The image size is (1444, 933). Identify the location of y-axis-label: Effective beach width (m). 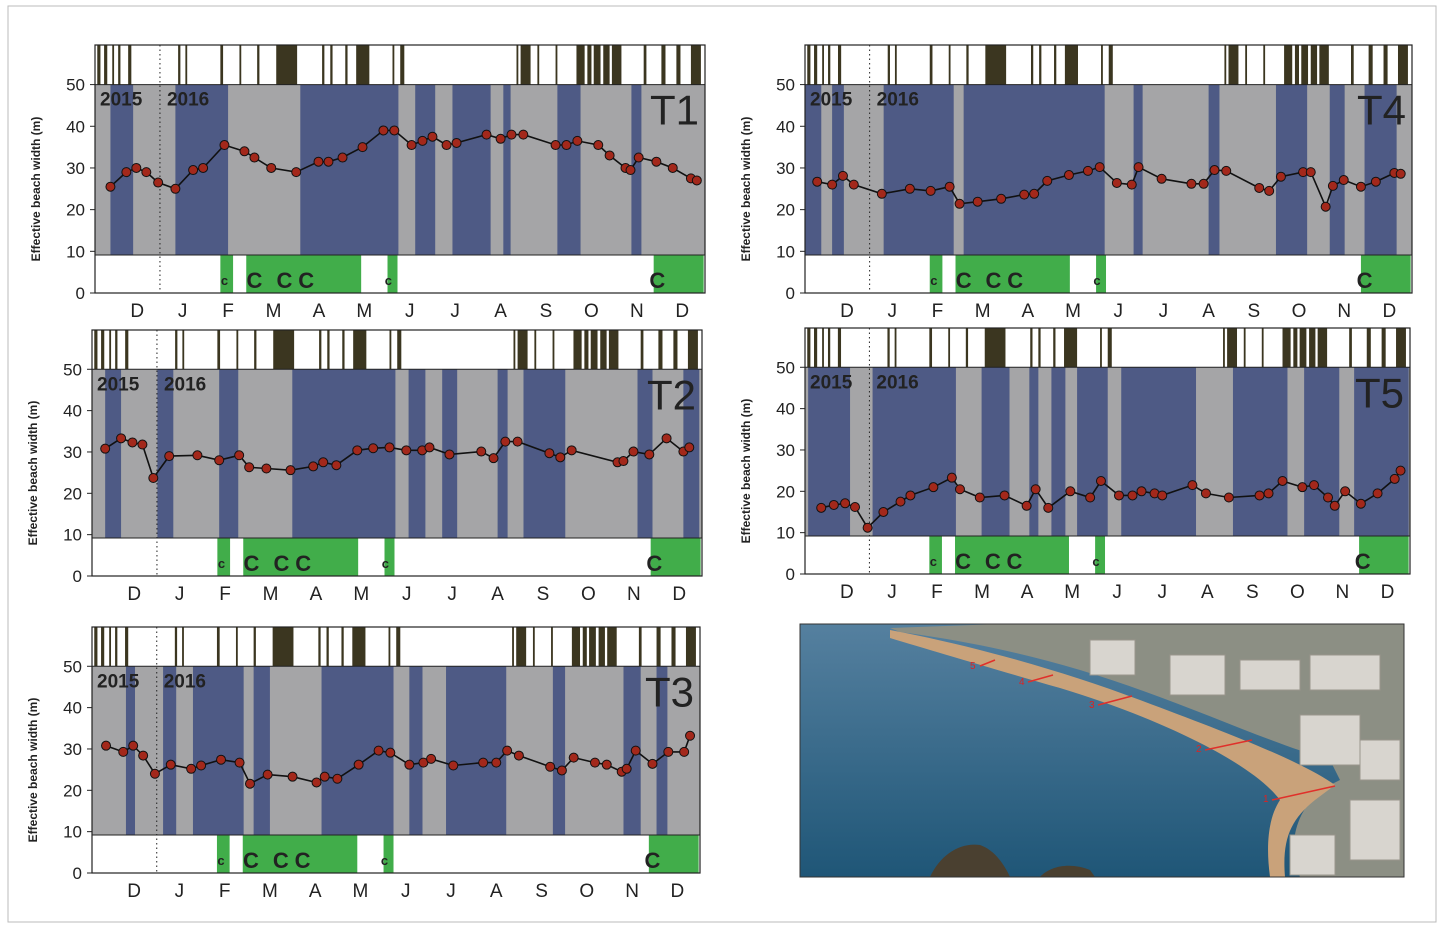
(33, 770).